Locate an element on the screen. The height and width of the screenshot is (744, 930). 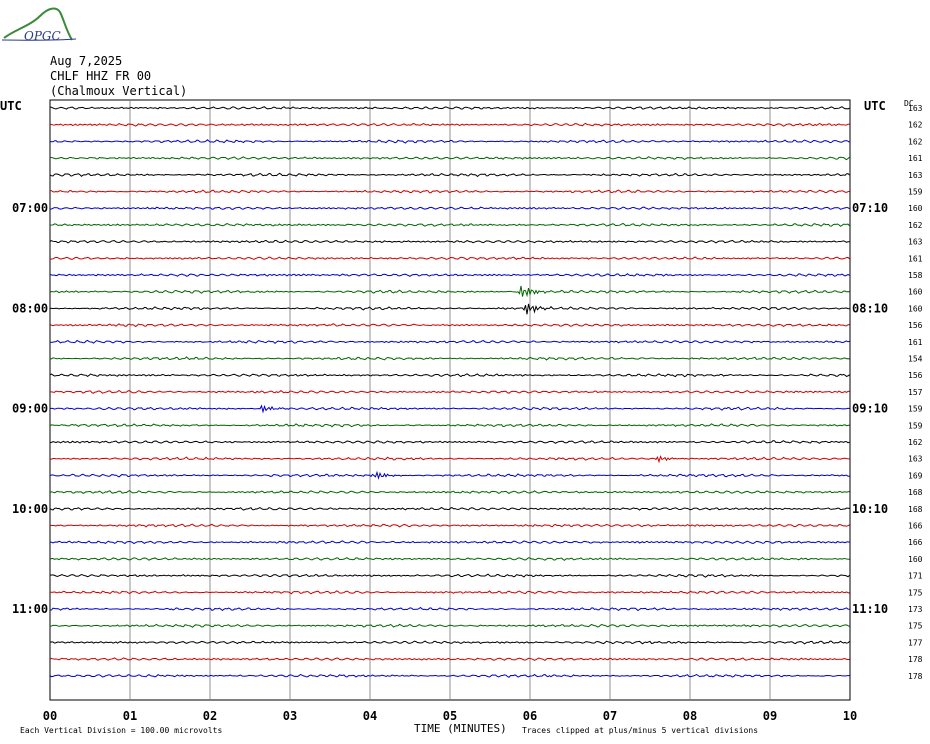
station-name: (Chalmoux Vertical) is located at coordinates (118, 91).